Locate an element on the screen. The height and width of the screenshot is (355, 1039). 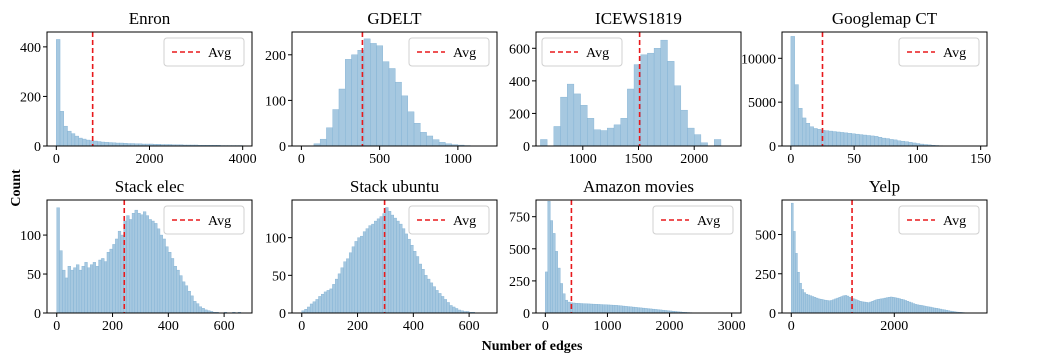
y-axis-label: Count is located at coordinates (16, 188).